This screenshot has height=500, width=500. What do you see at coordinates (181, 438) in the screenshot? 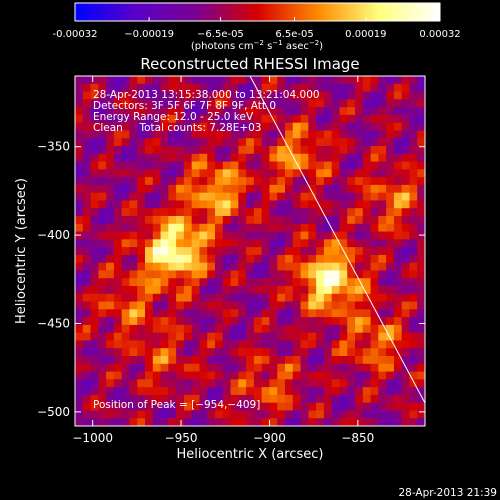
I see `x-tick-label: −950` at bounding box center [181, 438].